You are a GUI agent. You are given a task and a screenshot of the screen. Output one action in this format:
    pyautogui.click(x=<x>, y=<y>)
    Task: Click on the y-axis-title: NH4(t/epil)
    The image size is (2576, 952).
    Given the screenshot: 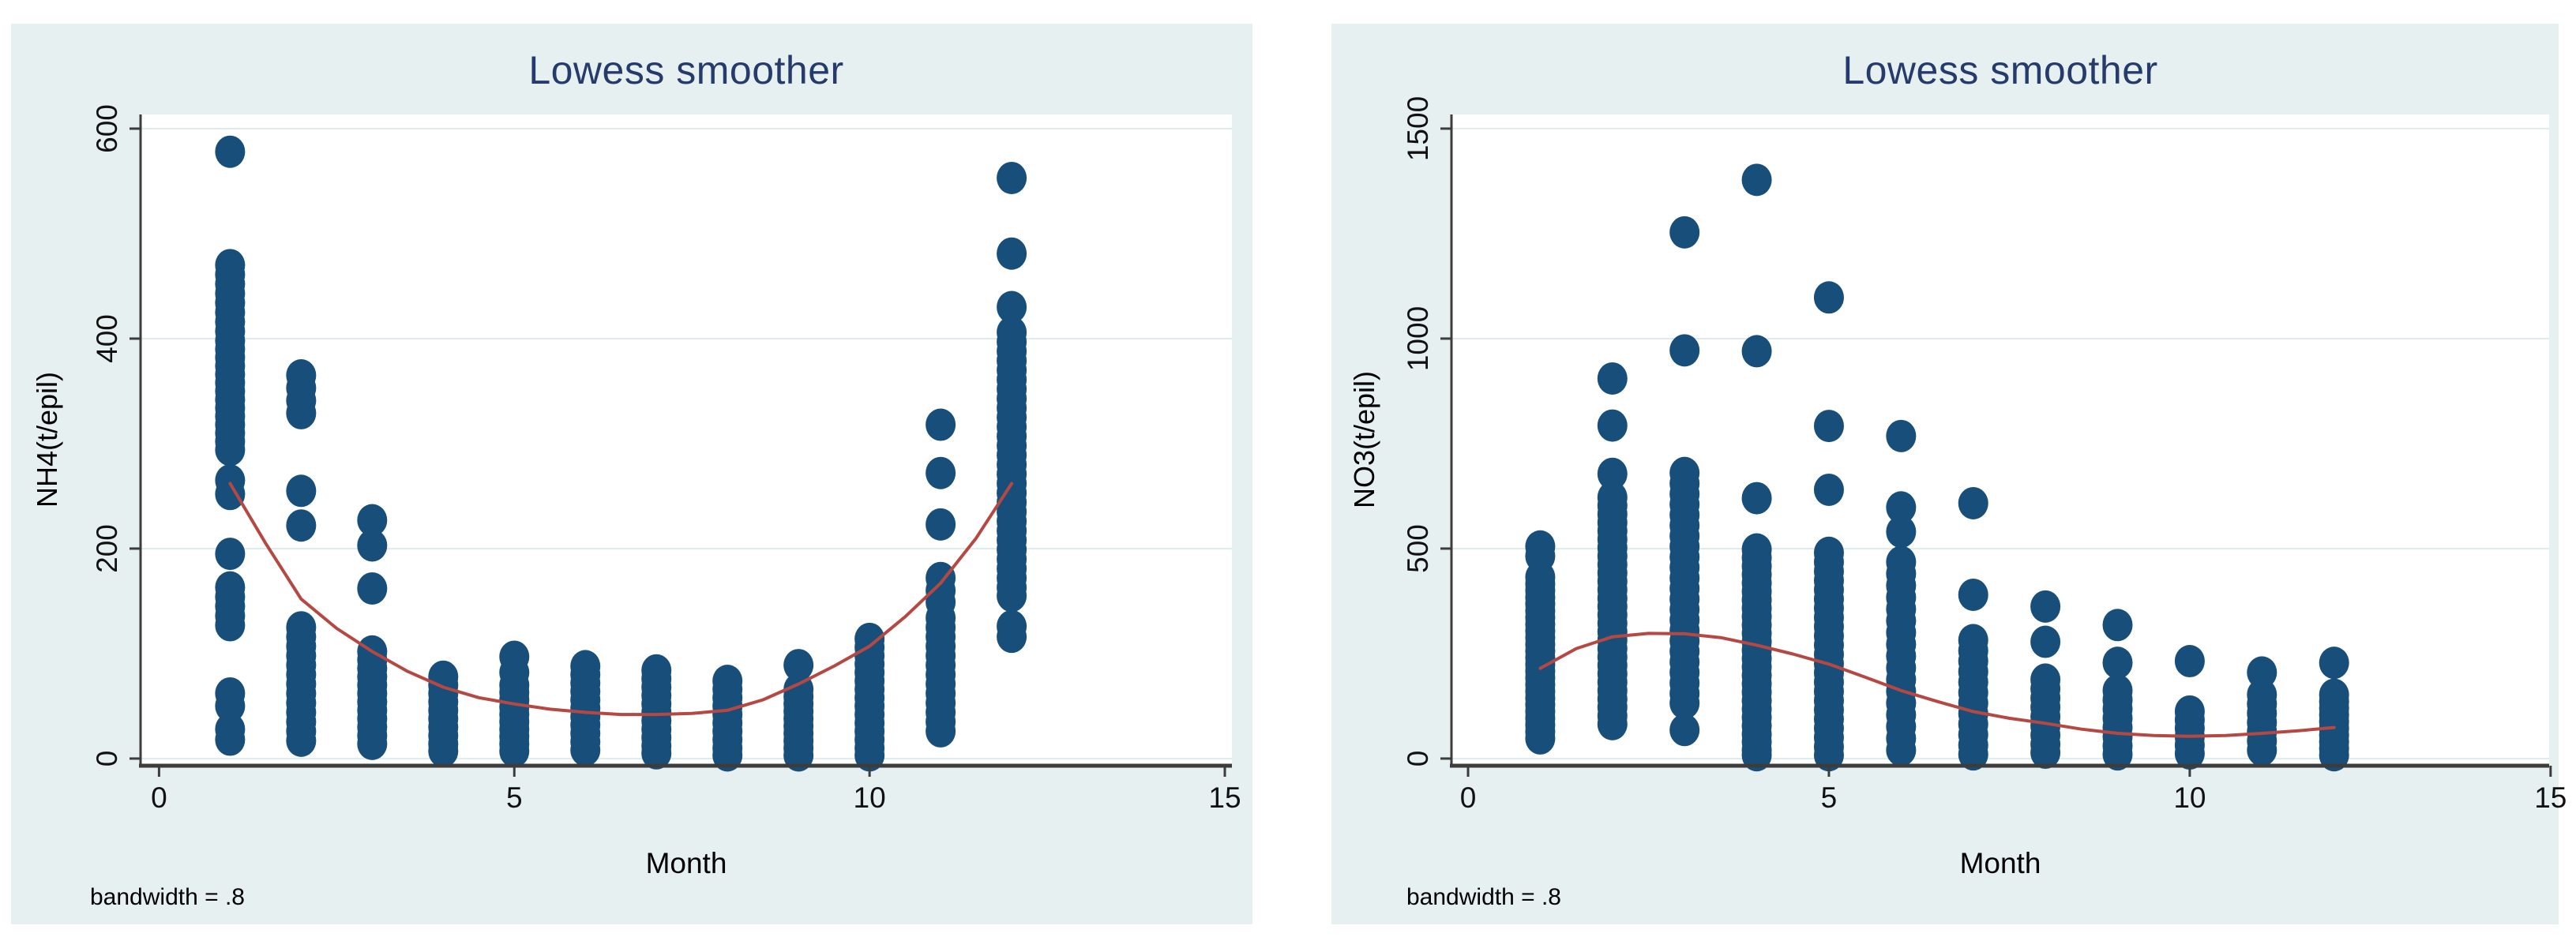 What is the action you would take?
    pyautogui.click(x=47, y=439)
    